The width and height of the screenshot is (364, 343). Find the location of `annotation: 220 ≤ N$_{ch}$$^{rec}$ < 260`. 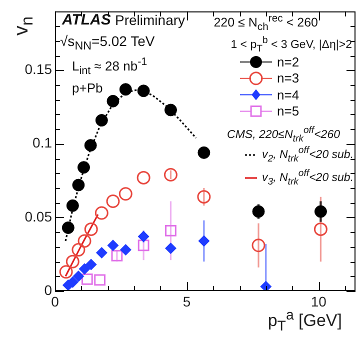

annotation: 220 ≤ N$_{ch}$$^{rec}$ < 260 is located at coordinates (266, 23).